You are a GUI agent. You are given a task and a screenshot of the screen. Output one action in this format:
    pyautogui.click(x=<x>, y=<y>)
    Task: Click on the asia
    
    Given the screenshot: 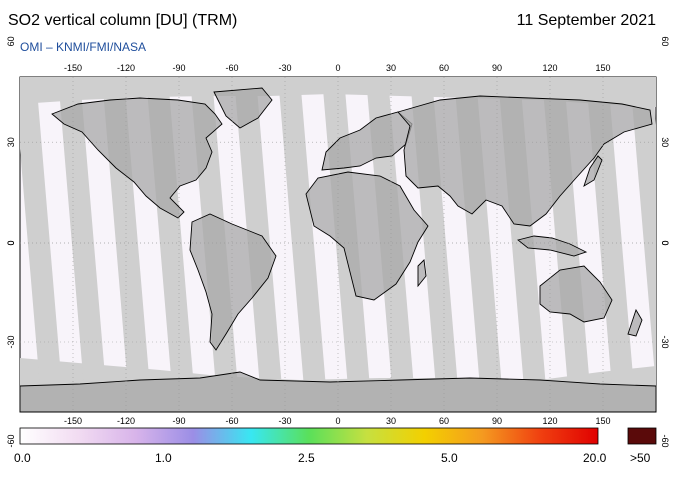 What is the action you would take?
    pyautogui.click(x=525, y=161)
    